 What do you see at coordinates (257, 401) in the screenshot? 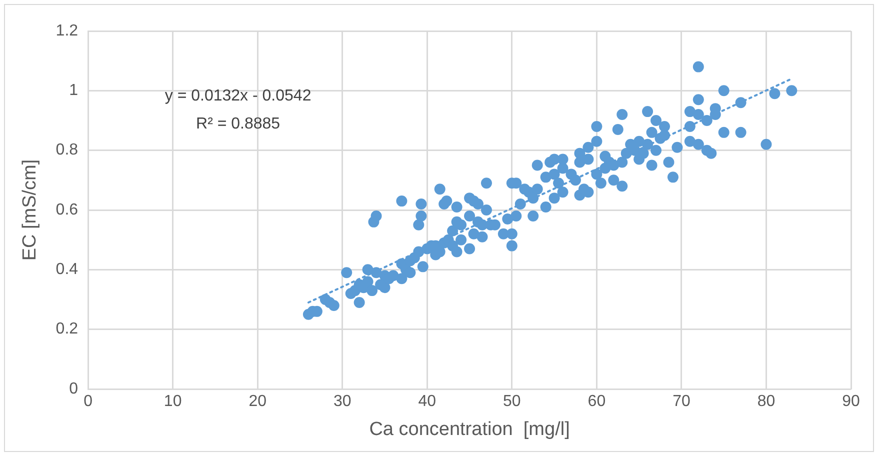
I see `x-tick-label: 20` at bounding box center [257, 401].